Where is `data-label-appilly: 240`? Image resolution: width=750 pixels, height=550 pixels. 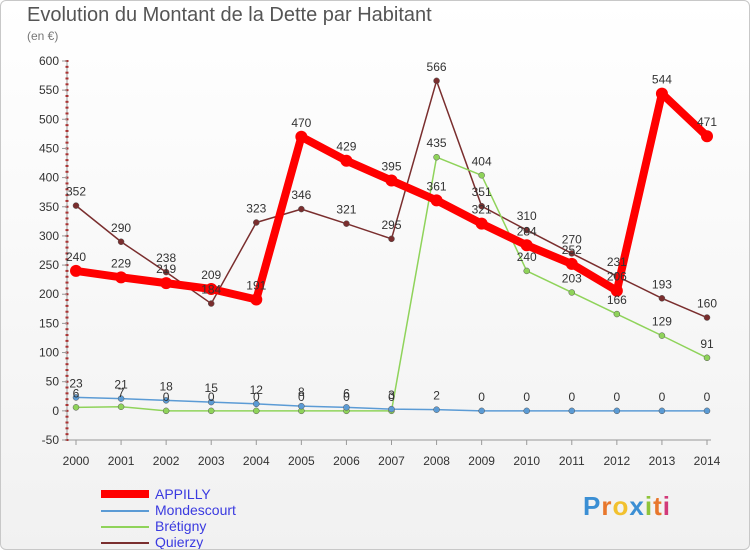
data-label-appilly: 240 is located at coordinates (76, 257).